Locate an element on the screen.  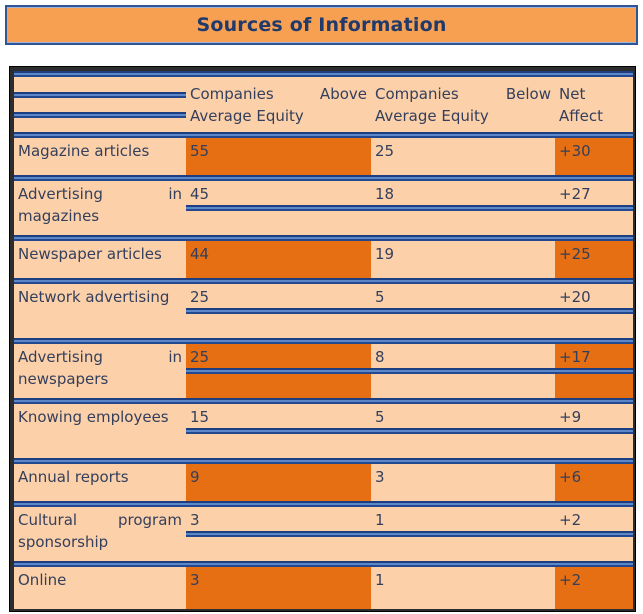
table-row: Advertising in newspapers 25 8 +17 is located at coordinates (323, 371).